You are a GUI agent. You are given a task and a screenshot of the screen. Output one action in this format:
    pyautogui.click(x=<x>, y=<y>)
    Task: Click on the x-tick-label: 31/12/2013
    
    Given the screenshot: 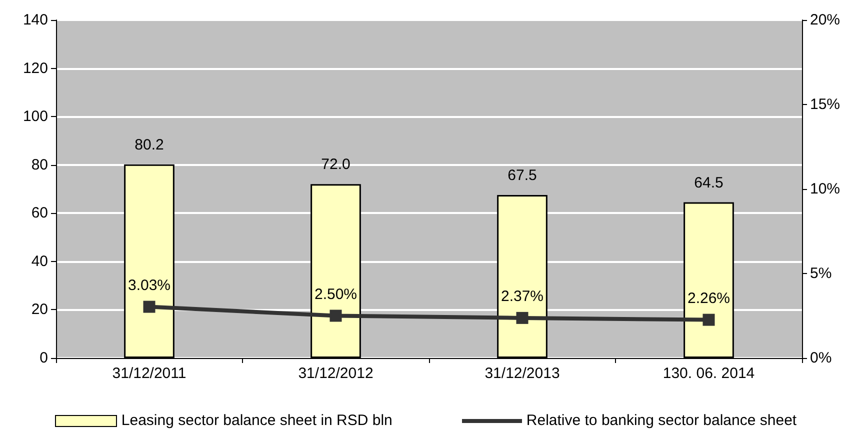 What is the action you would take?
    pyautogui.click(x=522, y=373)
    